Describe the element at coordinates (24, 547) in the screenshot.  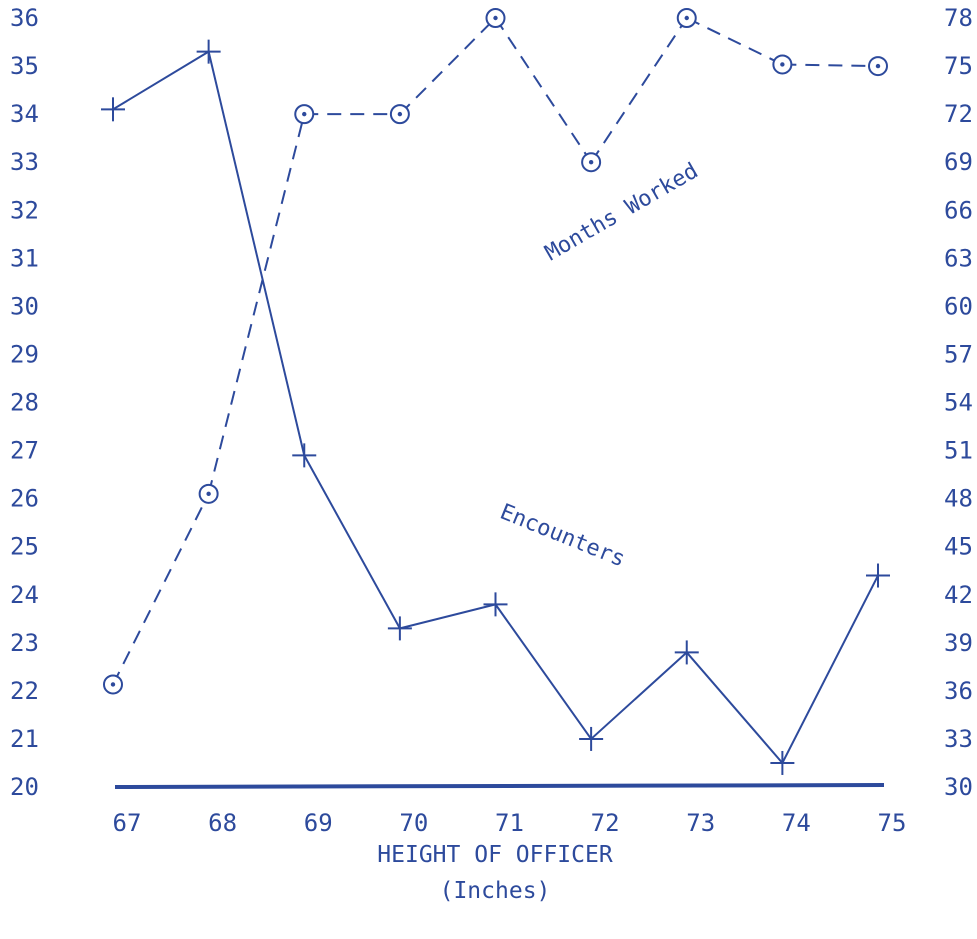
I see `left-tick-label: 25` at that location.